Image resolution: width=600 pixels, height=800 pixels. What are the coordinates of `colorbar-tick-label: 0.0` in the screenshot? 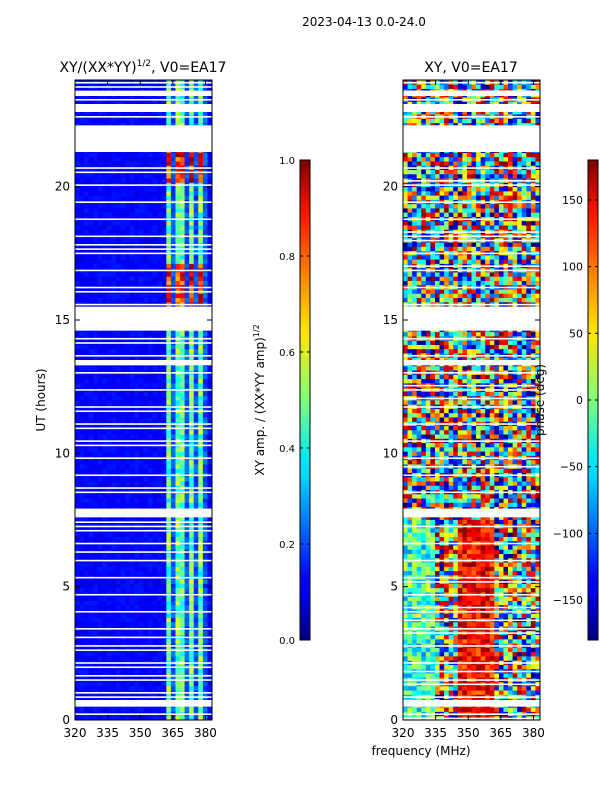 It's located at (287, 641).